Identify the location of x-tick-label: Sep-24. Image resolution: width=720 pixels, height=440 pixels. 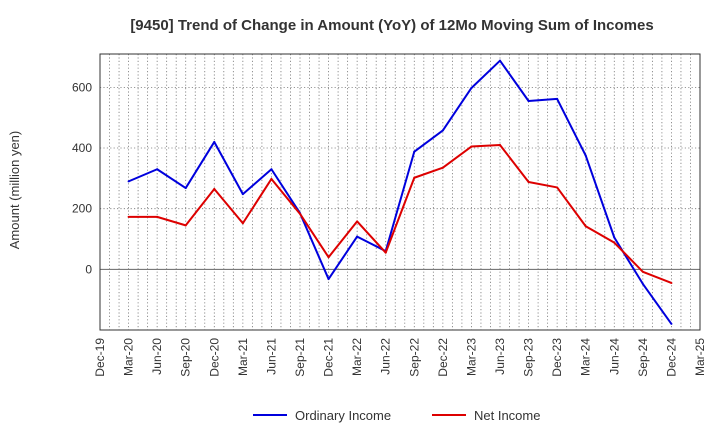
(643, 357).